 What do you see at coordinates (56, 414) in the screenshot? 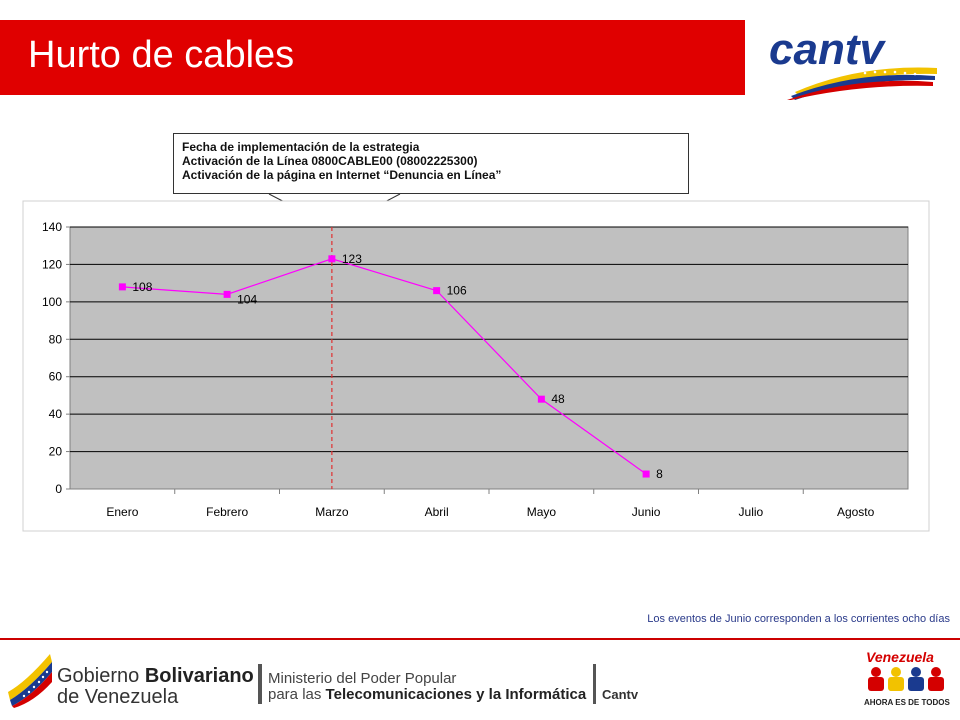
I see `y-tick-label: 40` at bounding box center [56, 414].